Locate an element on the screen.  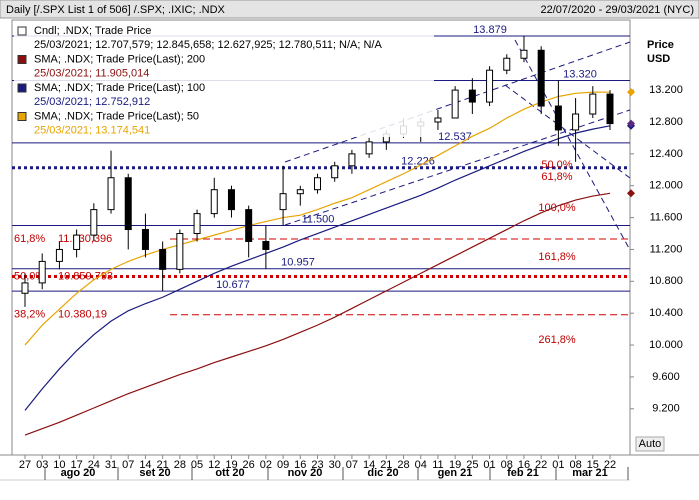
y-tick-label: 9.600 is located at coordinates (666, 377).